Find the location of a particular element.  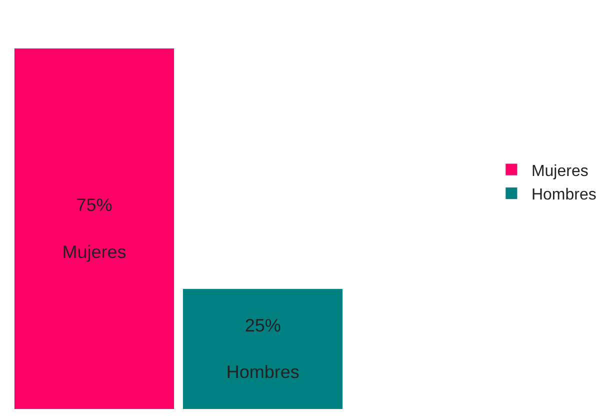

legend-label: Hombres is located at coordinates (563, 195).